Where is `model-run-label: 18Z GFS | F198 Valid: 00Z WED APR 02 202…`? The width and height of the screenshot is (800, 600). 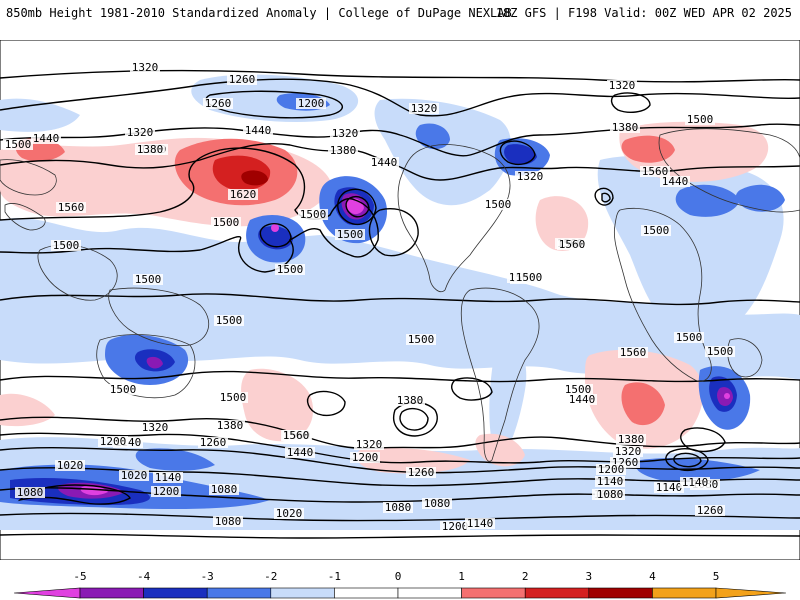
model-run-label: 18Z GFS | F198 Valid: 00Z WED APR 02 202… is located at coordinates (643, 13).